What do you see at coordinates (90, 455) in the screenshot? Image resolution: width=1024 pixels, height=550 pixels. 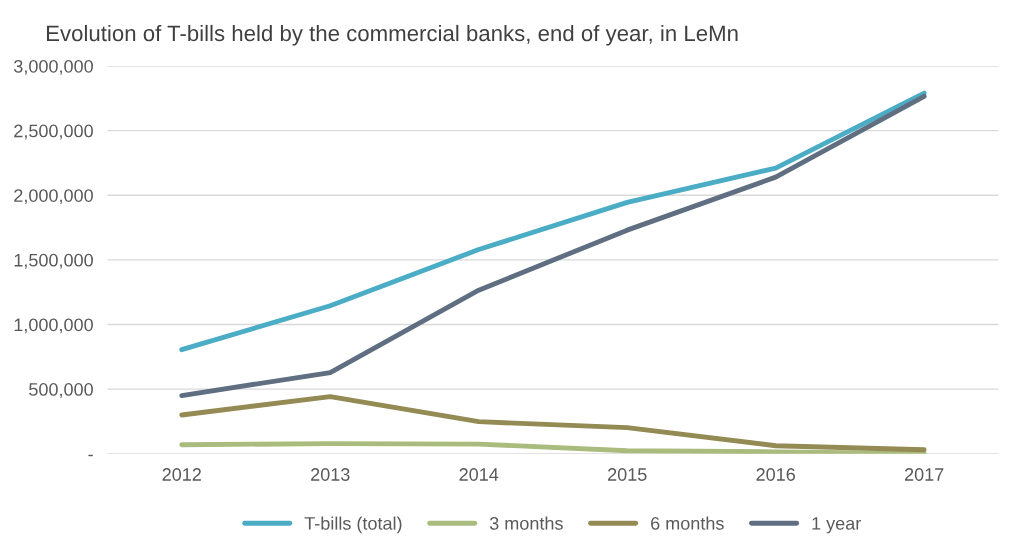 I see `y-tick-label: -` at bounding box center [90, 455].